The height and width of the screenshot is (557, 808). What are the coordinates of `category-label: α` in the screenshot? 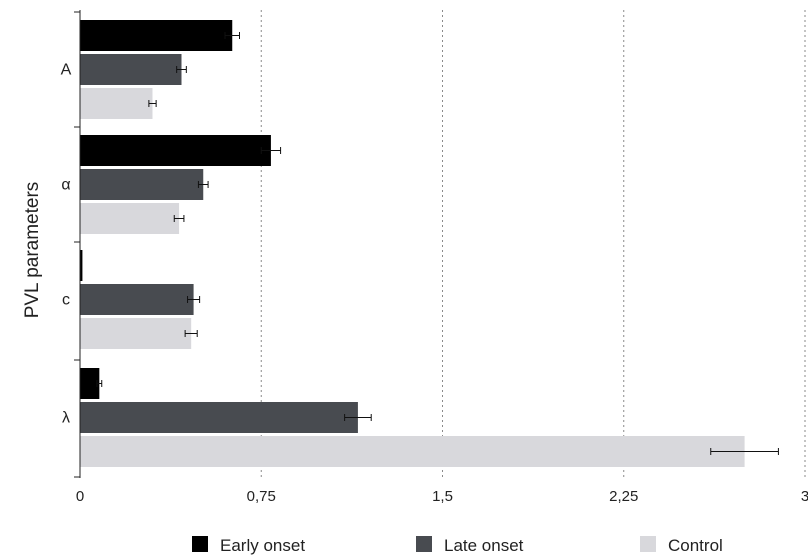 It's located at (65, 185).